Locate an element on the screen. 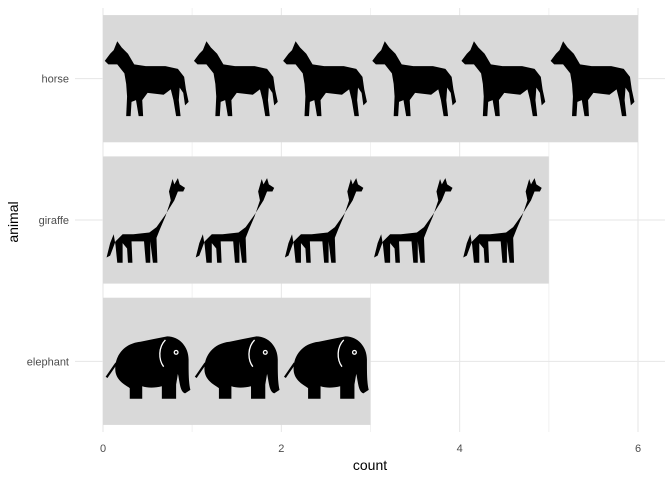 This screenshot has width=672, height=480. x-tick-labels: 0 2 4 6 is located at coordinates (370, 449).